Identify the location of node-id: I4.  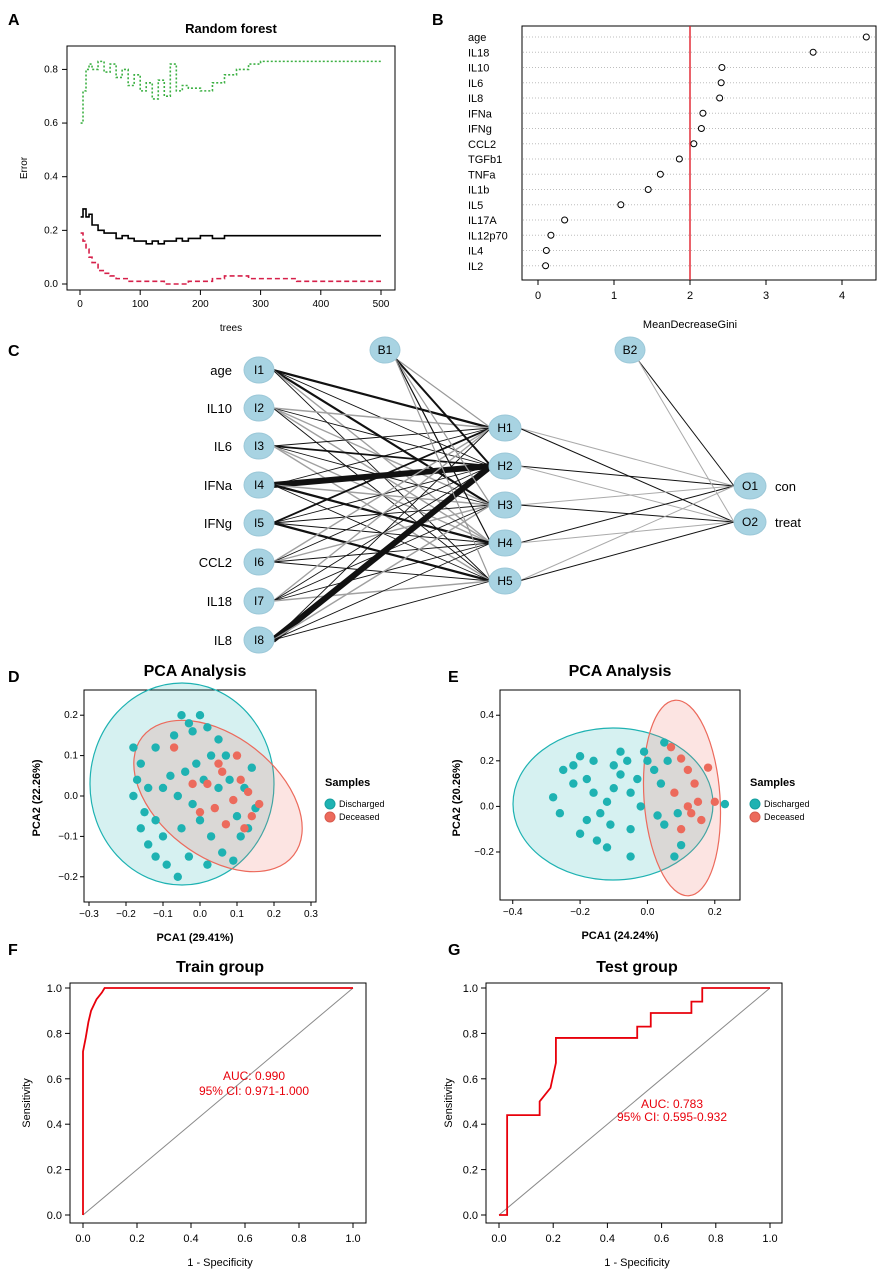
(259, 485).